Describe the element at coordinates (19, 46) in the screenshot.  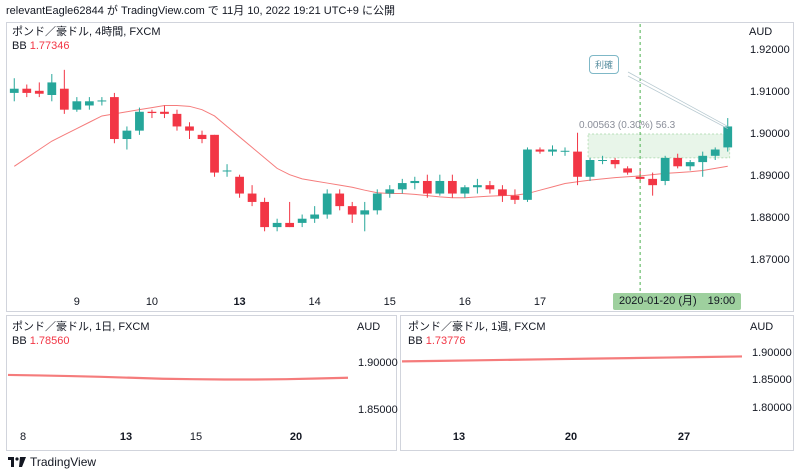
I see `bb-label: BB` at that location.